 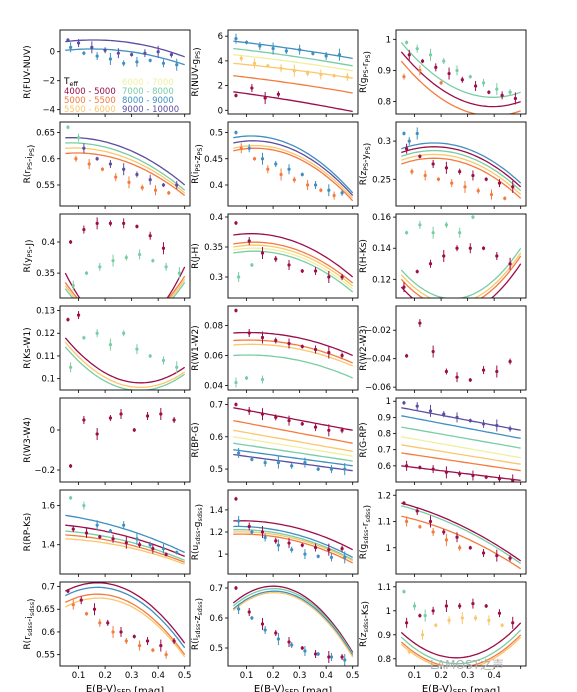 What do you see at coordinates (213, 387) in the screenshot?
I see `y-tick-label: 0.04` at bounding box center [213, 387].